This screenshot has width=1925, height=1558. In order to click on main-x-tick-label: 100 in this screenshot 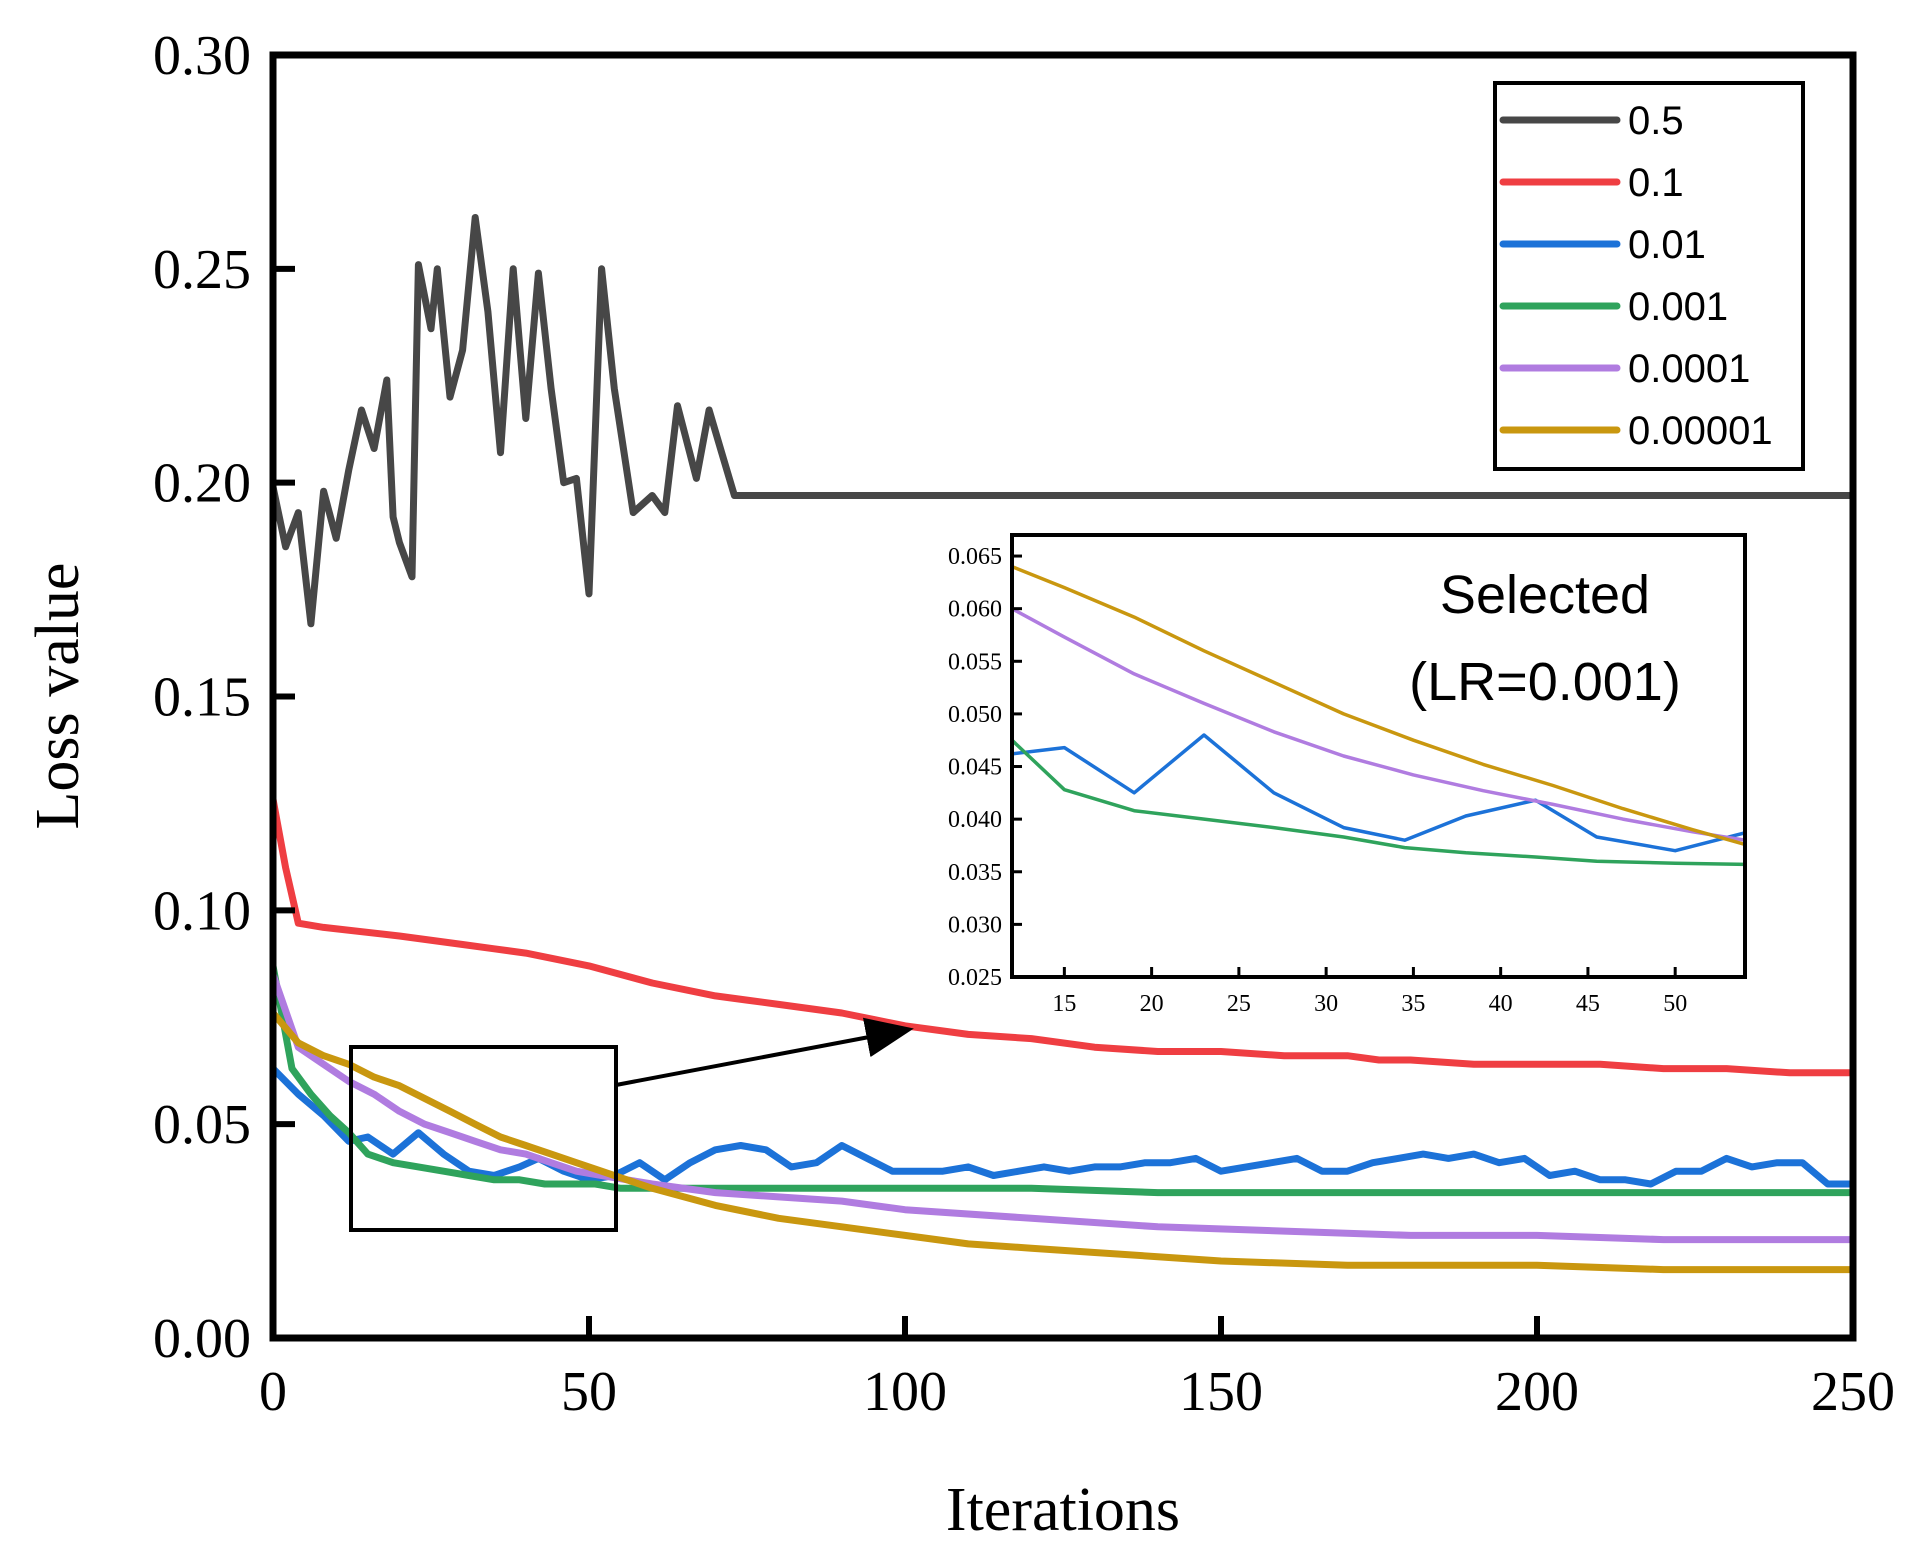, I will do `click(905, 1392)`.